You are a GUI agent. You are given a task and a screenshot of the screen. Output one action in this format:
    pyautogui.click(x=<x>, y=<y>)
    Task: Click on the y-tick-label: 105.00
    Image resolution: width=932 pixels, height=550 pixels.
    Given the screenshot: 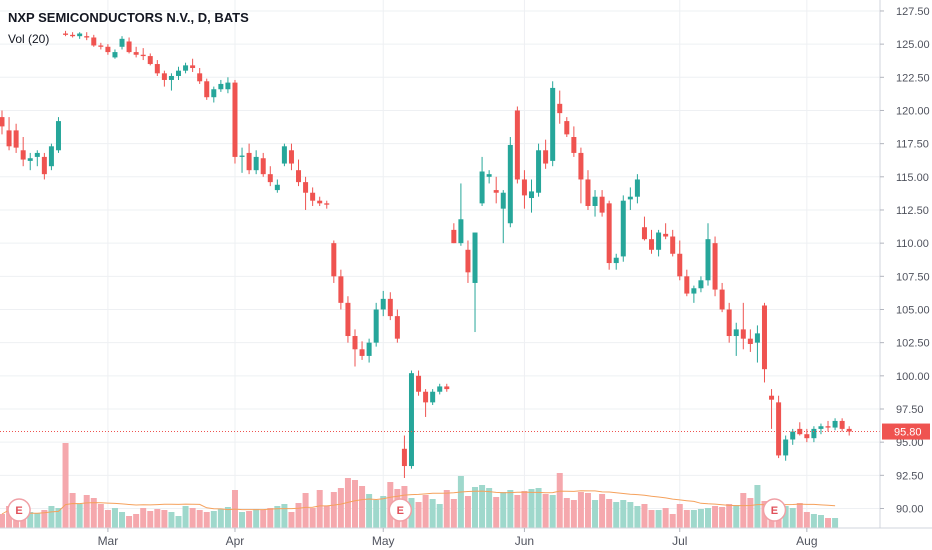 What is the action you would take?
    pyautogui.click(x=913, y=310)
    